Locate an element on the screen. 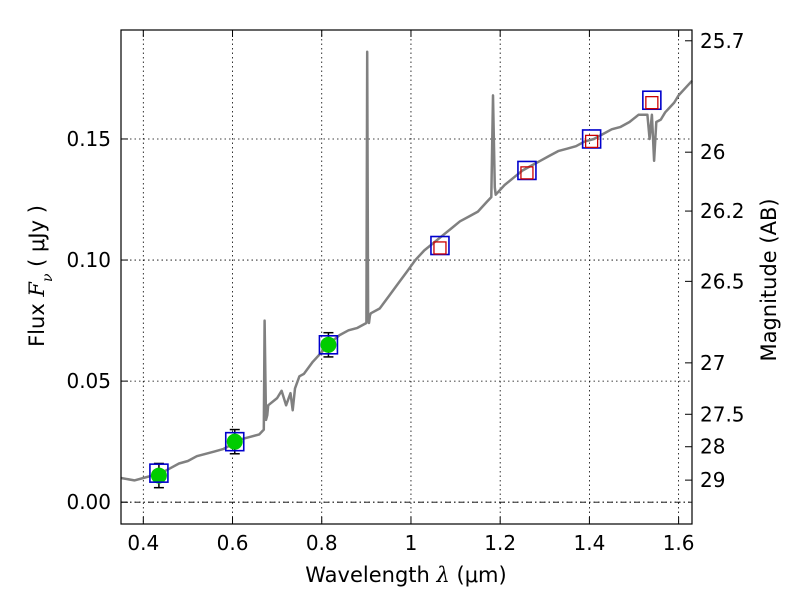 This screenshot has width=800, height=600. magnitude-tick-label: 27.5 is located at coordinates (722, 414).